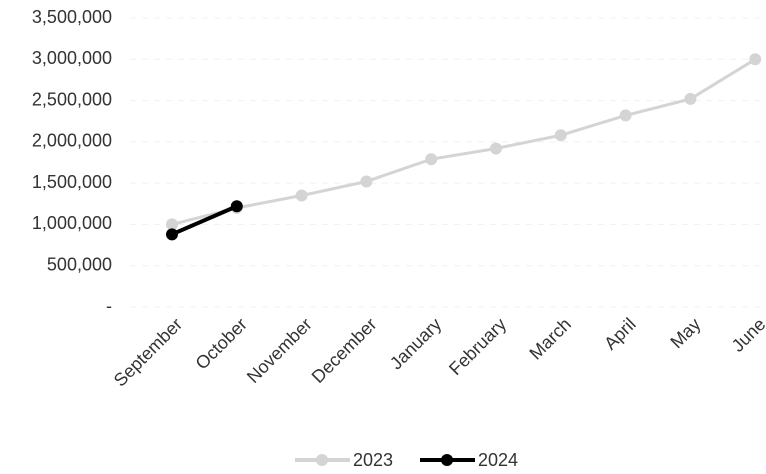 Image resolution: width=766 pixels, height=474 pixels. I want to click on y-tick-label: 500,000, so click(79, 264).